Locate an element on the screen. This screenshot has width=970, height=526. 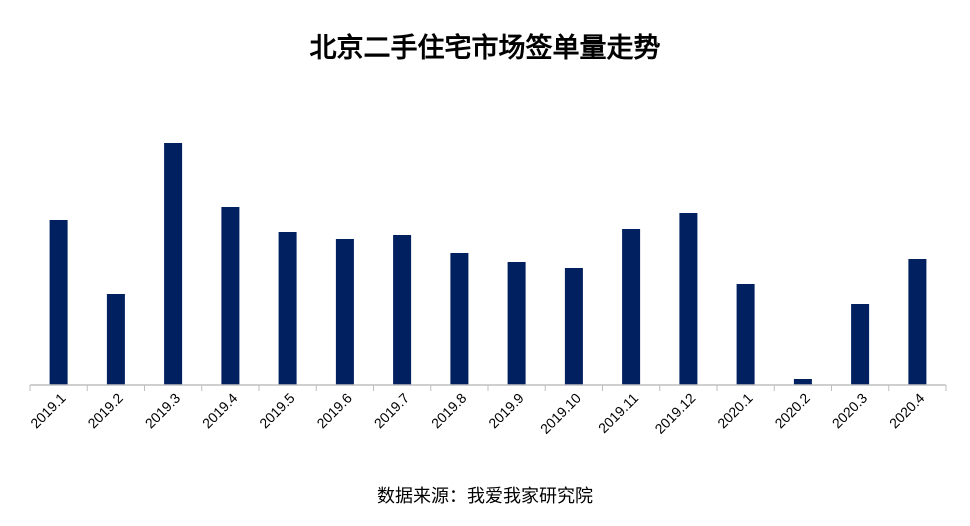
bar-2019.5 is located at coordinates (287, 308).